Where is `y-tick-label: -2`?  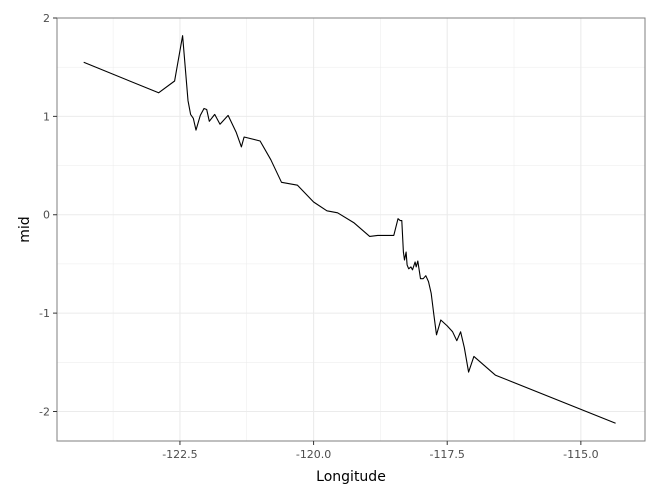
y-tick-label: -2 is located at coordinates (44, 411).